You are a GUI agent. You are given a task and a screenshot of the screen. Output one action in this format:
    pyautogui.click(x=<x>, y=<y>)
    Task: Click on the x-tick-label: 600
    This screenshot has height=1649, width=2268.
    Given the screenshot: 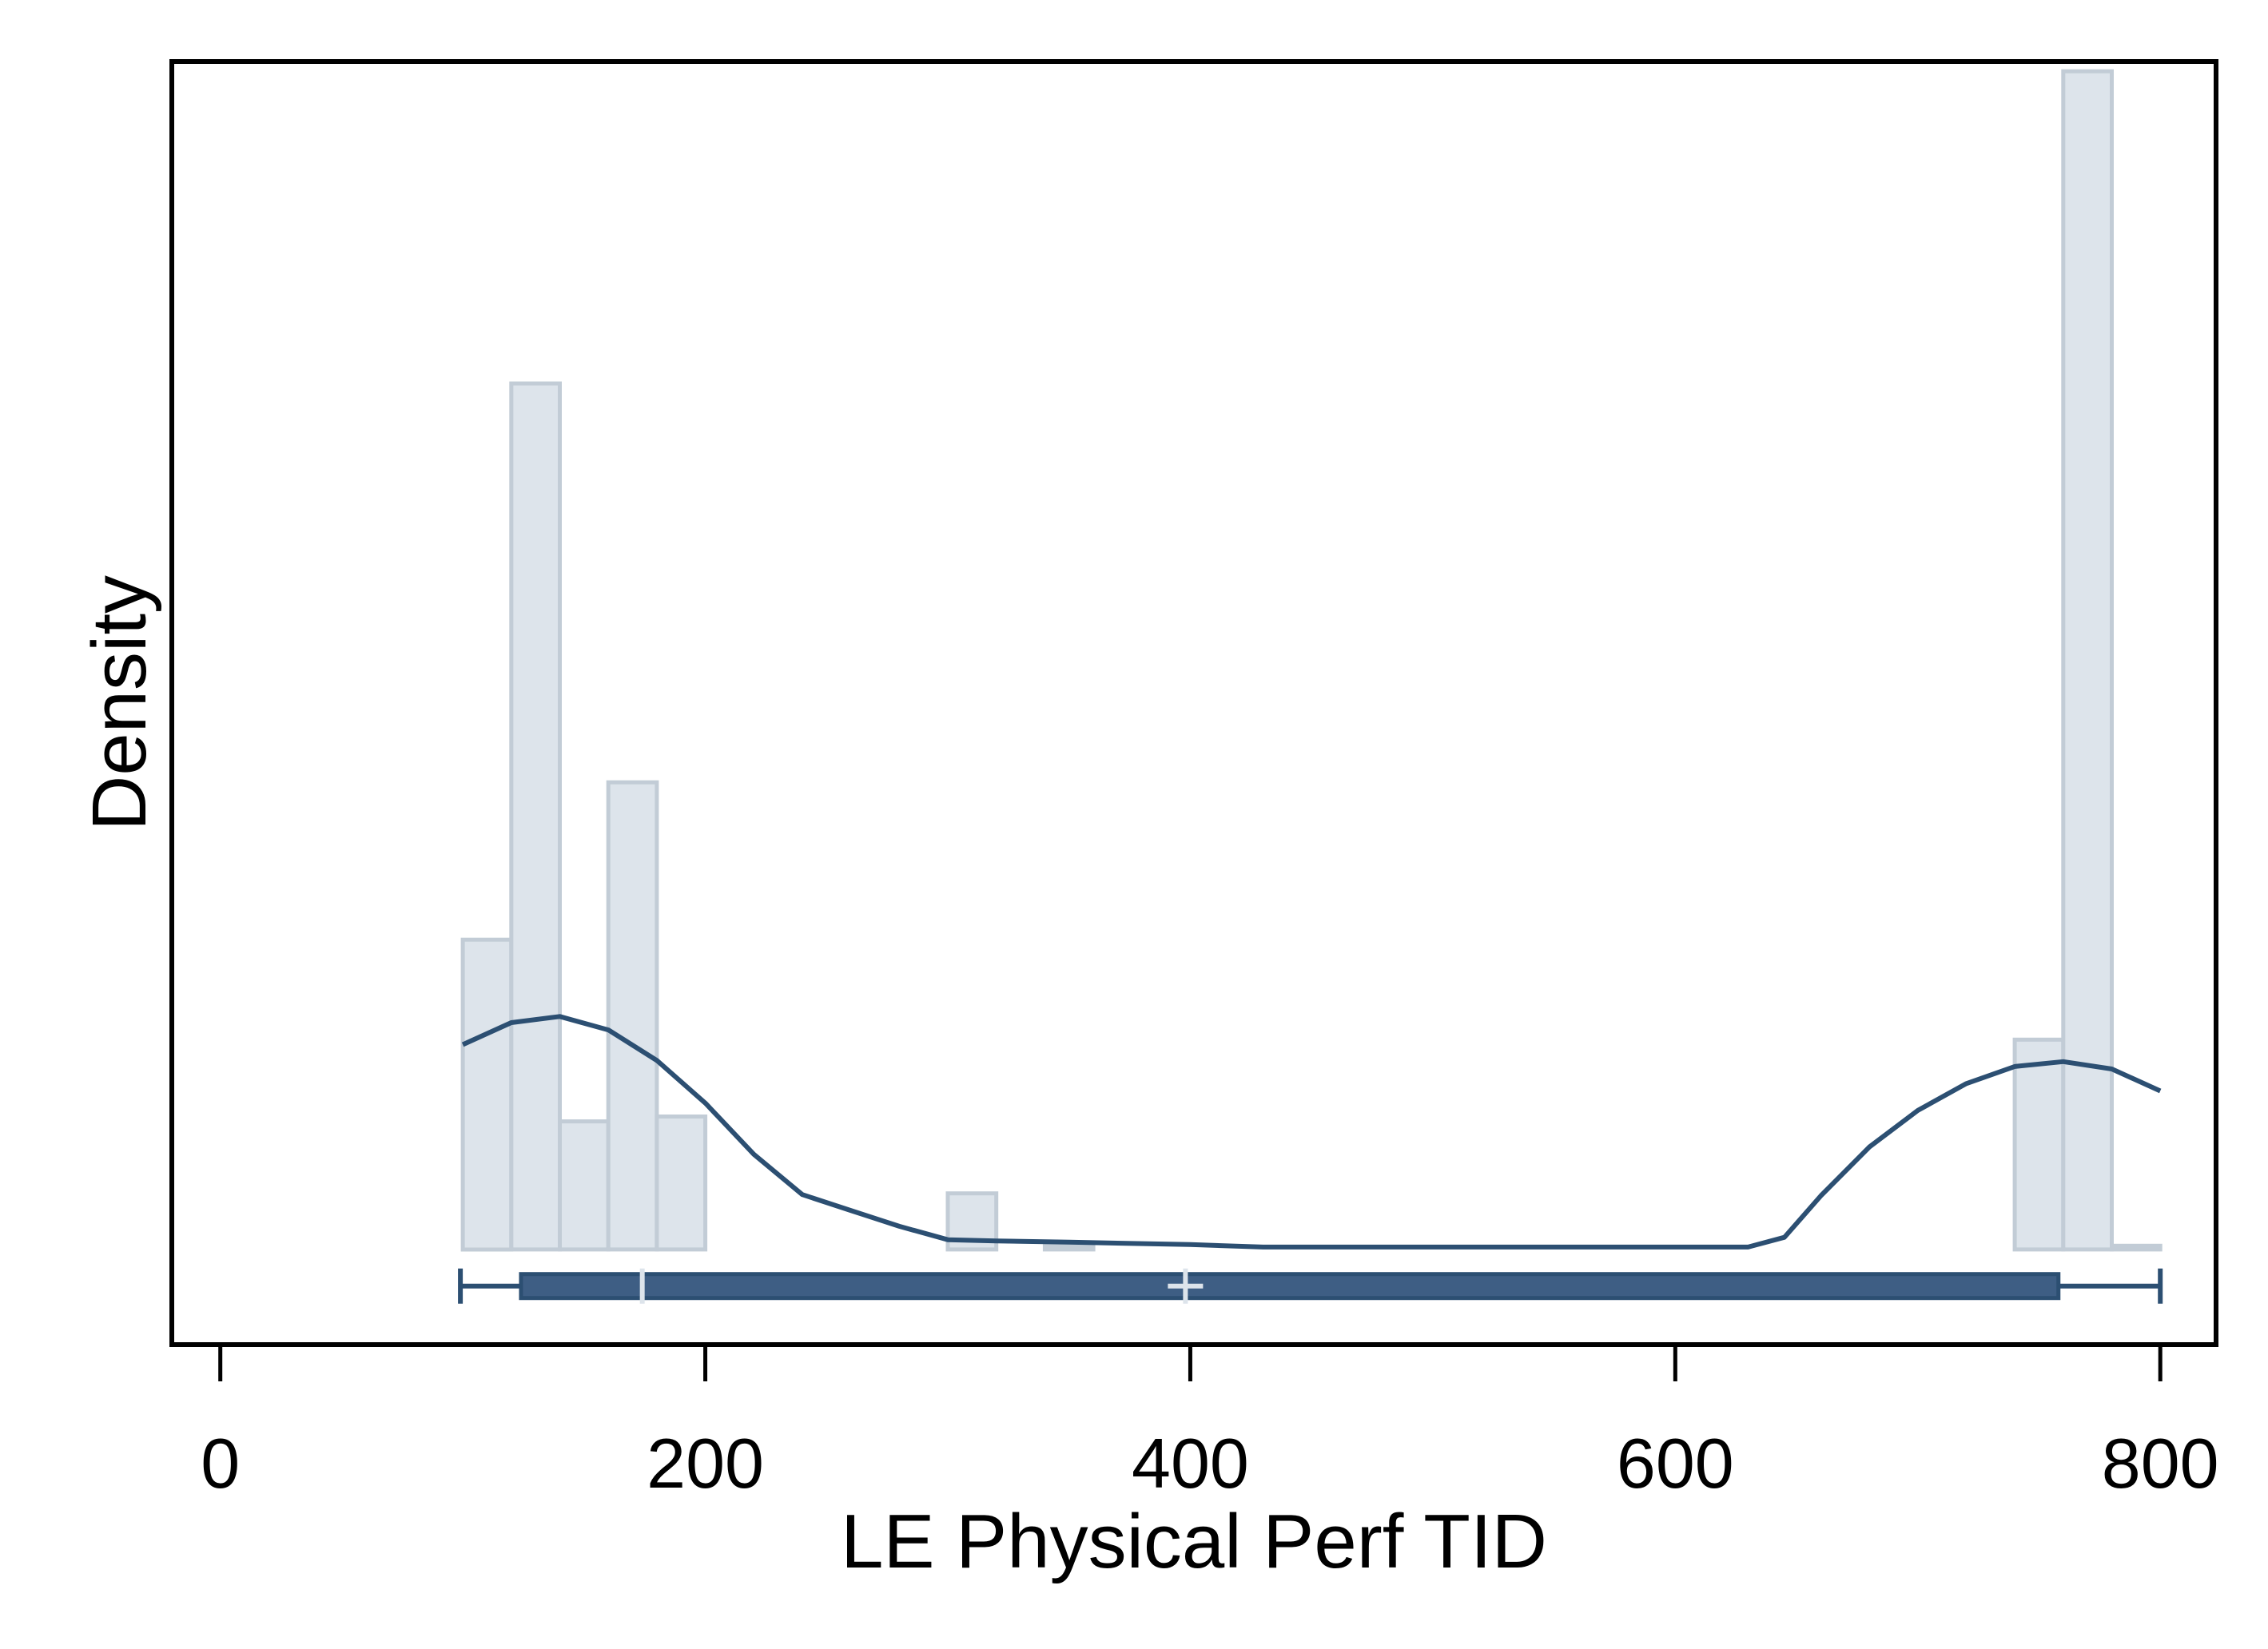 What is the action you would take?
    pyautogui.click(x=1675, y=1463)
    